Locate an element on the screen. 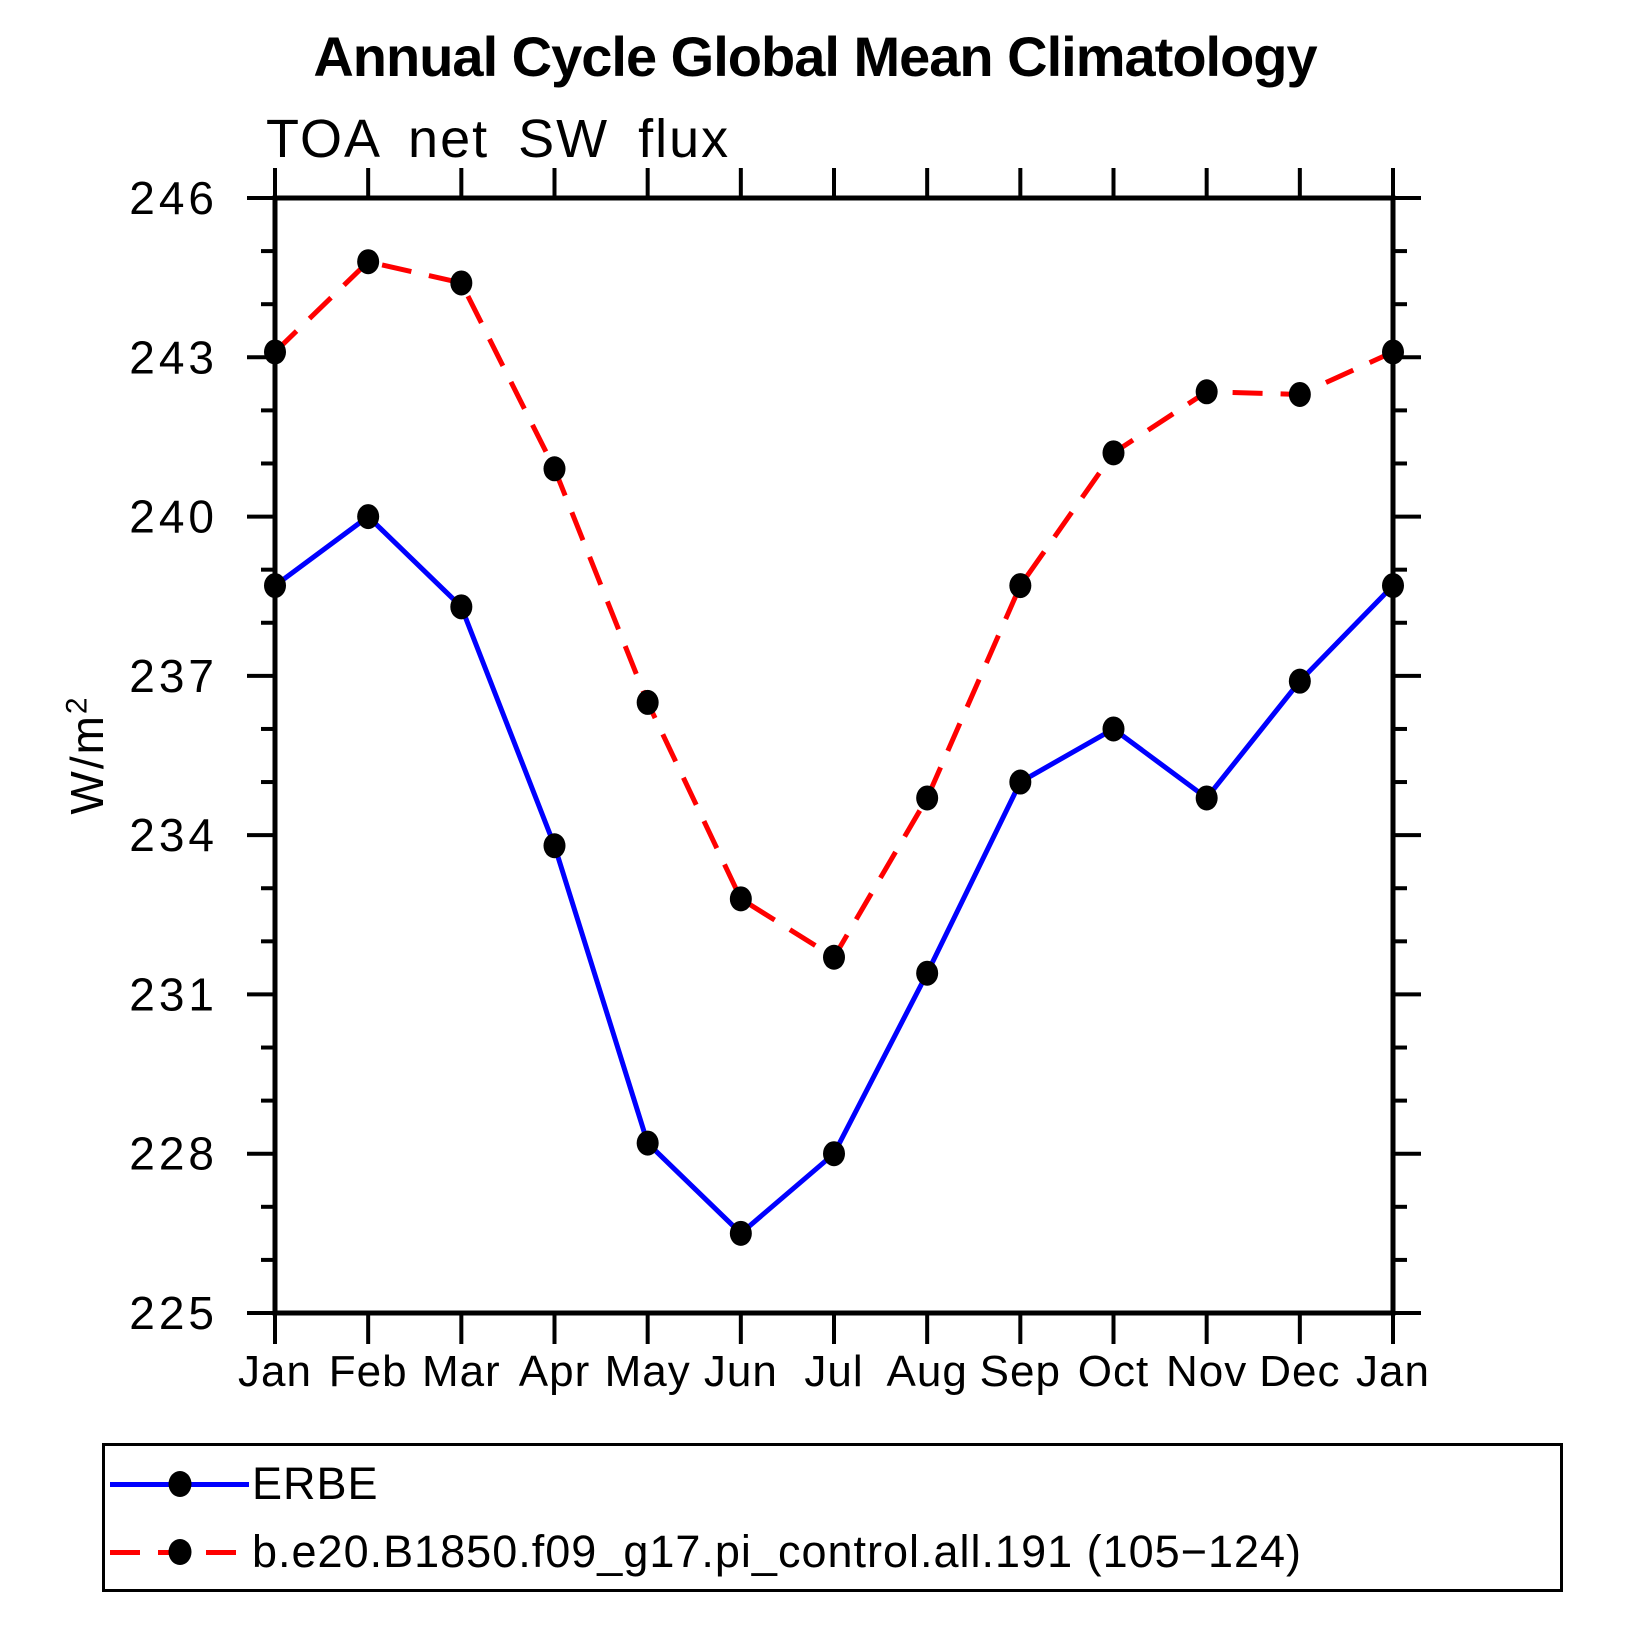 This screenshot has height=1630, width=1630. legend-marker-erbe is located at coordinates (179, 1484).